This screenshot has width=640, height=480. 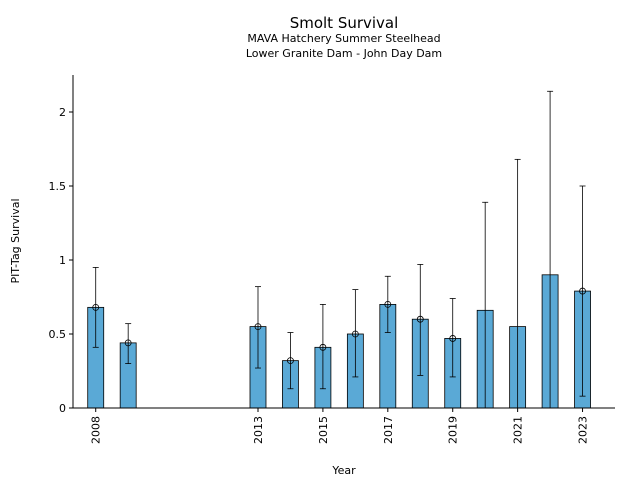 What do you see at coordinates (344, 53) in the screenshot?
I see `chart-subtitle-line-2: Lower Granite Dam - John Day Dam` at bounding box center [344, 53].